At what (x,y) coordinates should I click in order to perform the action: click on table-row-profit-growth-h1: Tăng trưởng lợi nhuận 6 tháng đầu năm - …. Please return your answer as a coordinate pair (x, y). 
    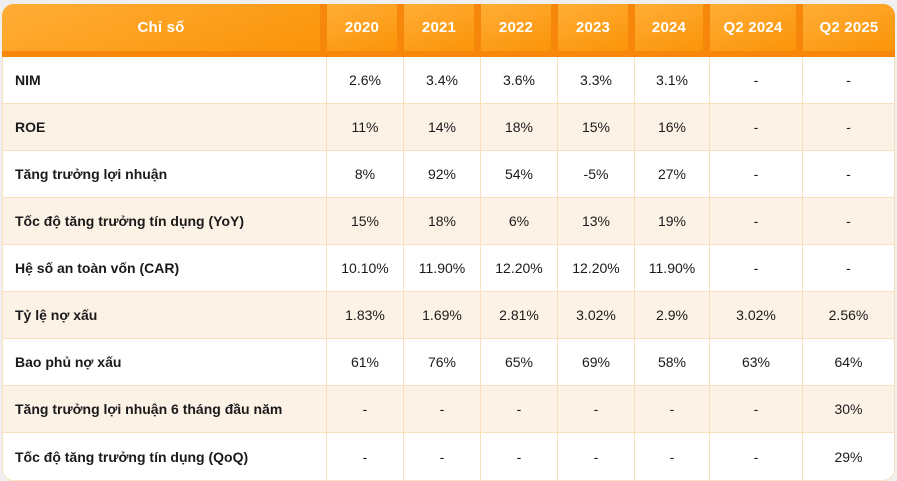
    Looking at the image, I should click on (448, 409).